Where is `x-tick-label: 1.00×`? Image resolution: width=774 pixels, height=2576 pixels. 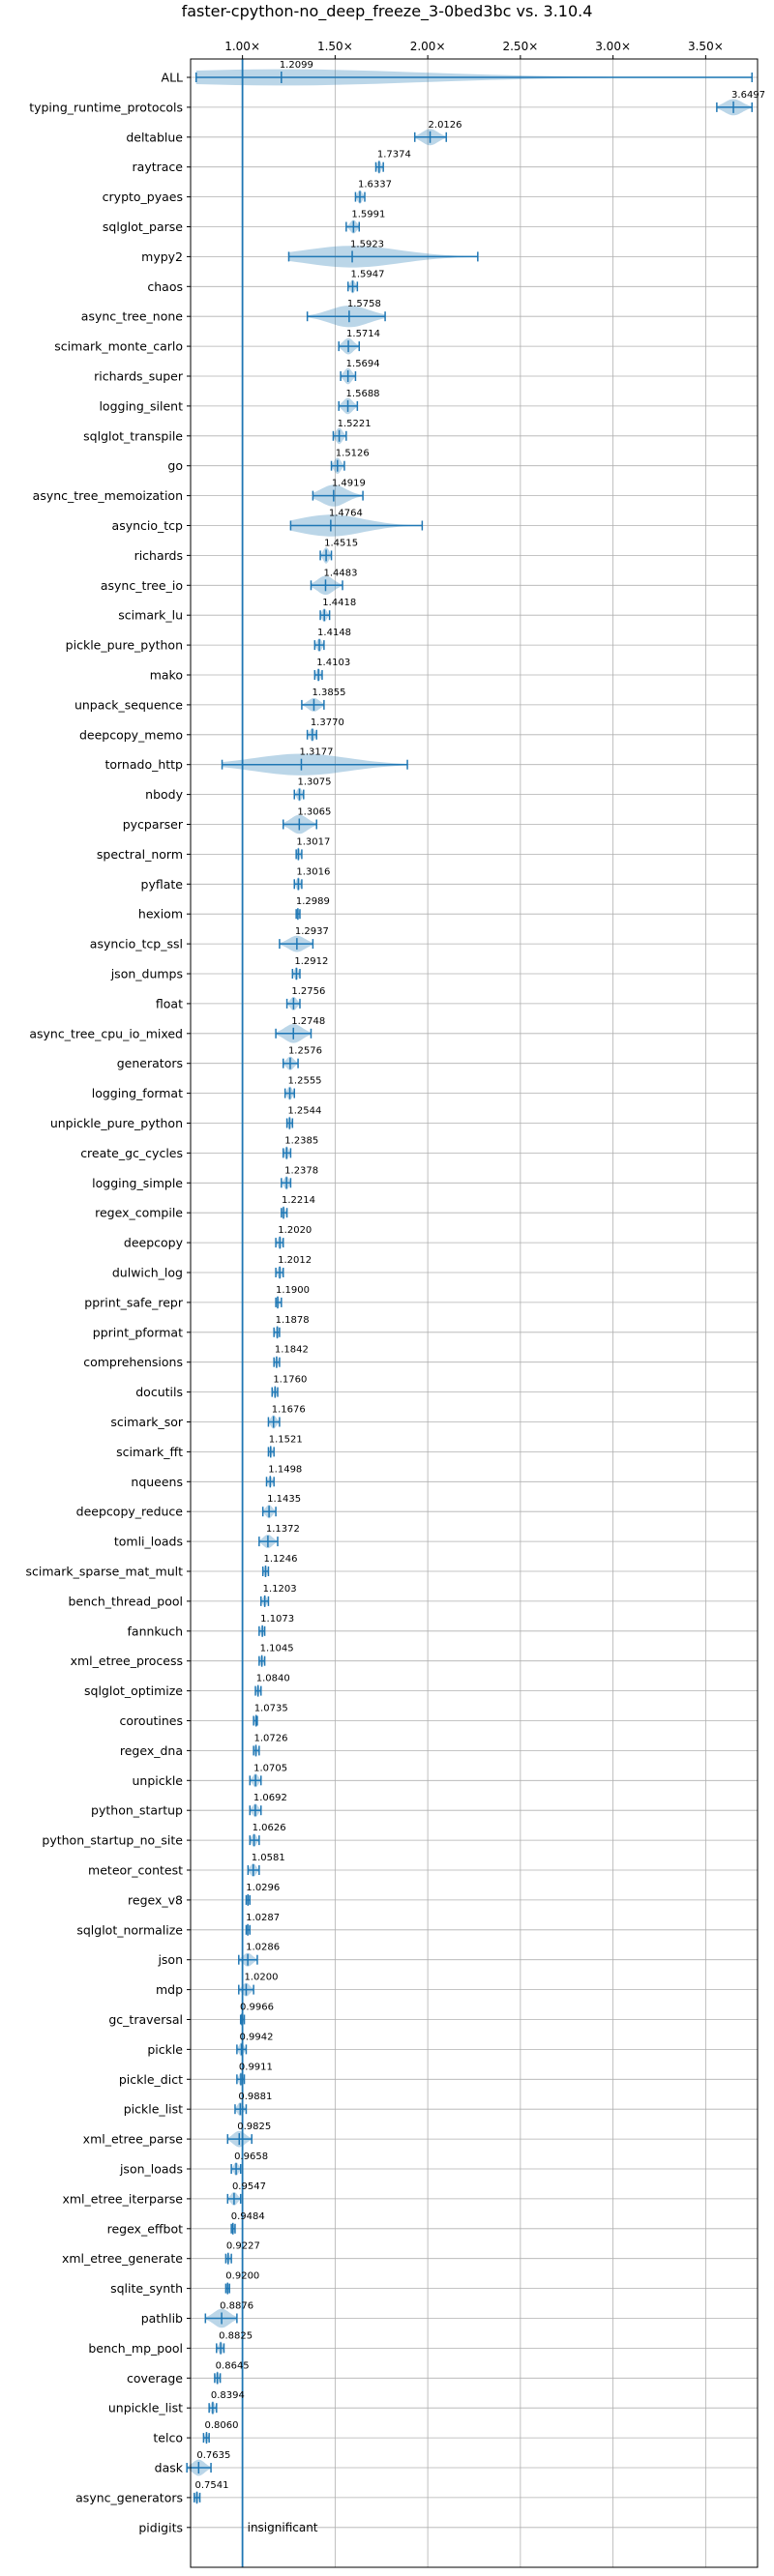 x-tick-label: 1.00× is located at coordinates (242, 46).